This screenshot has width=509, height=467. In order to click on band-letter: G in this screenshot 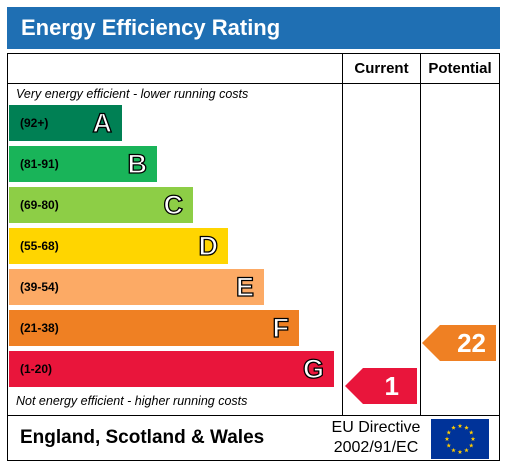, I will do `click(313, 368)`.